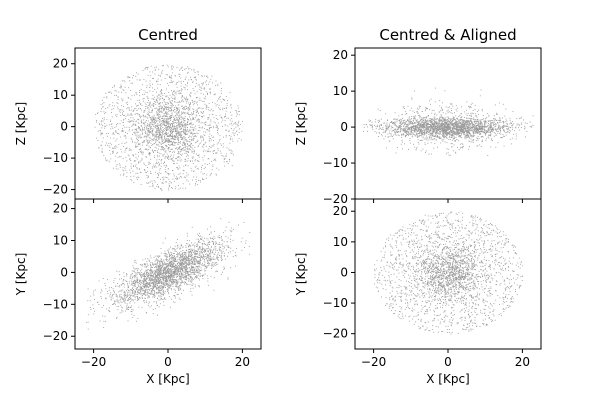  What do you see at coordinates (55, 158) in the screenshot?
I see `y-tick-label: −10` at bounding box center [55, 158].